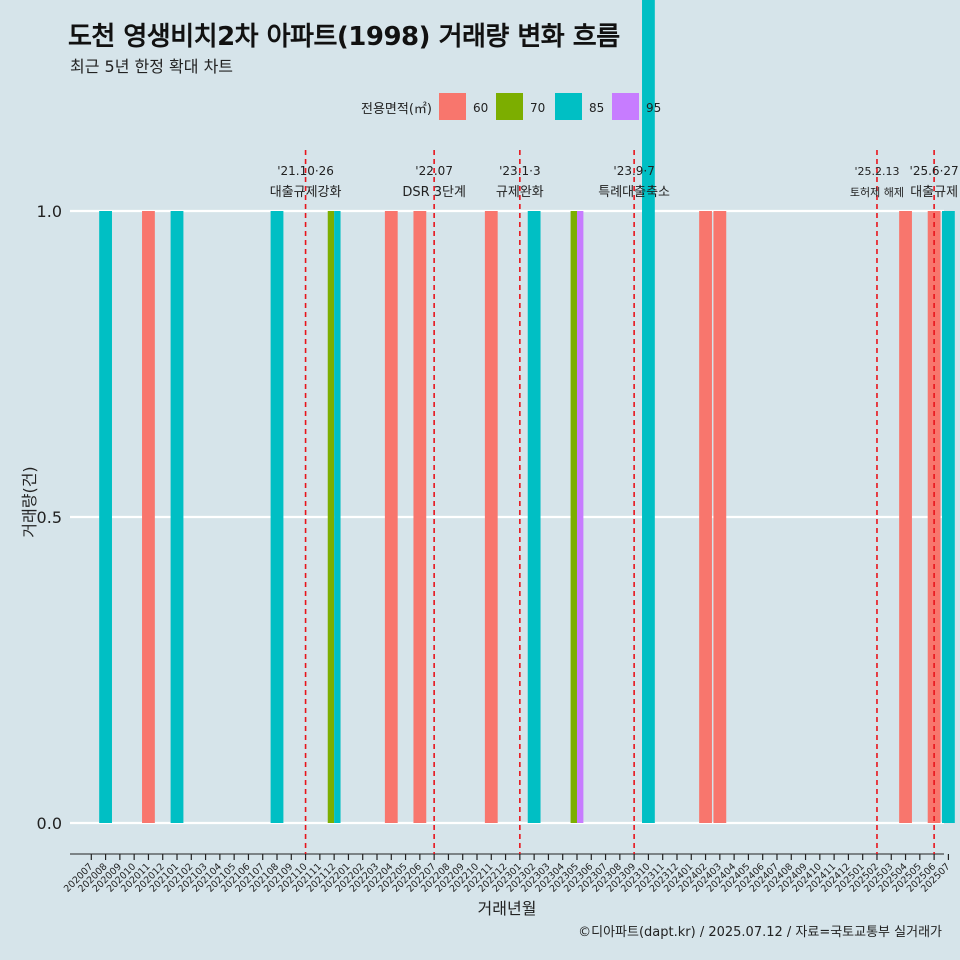  I want to click on y-axis-title: 거래량(건), so click(29, 501).